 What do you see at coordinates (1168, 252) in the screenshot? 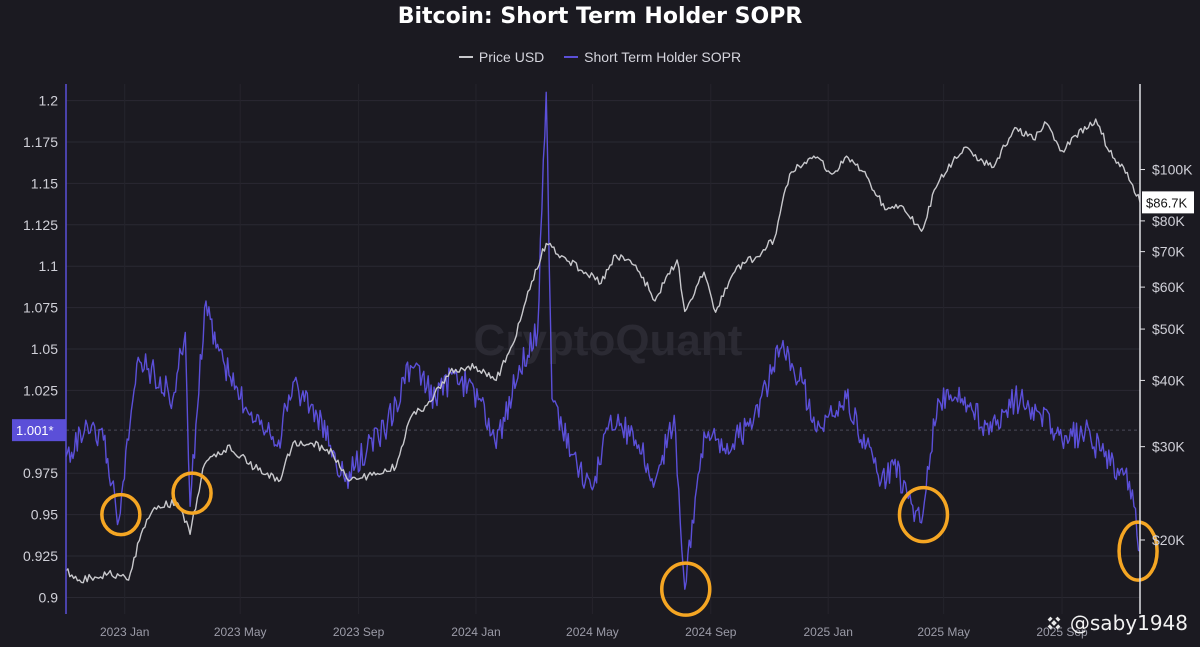
I see `y-right-tick-label: $70K` at bounding box center [1168, 252].